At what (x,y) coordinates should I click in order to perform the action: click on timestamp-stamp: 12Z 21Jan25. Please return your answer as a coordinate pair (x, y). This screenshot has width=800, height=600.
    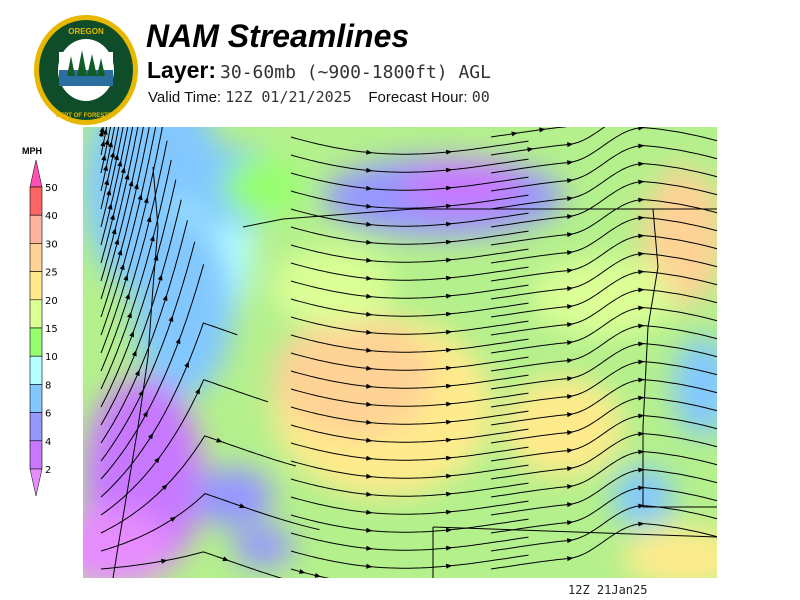
    Looking at the image, I should click on (608, 590).